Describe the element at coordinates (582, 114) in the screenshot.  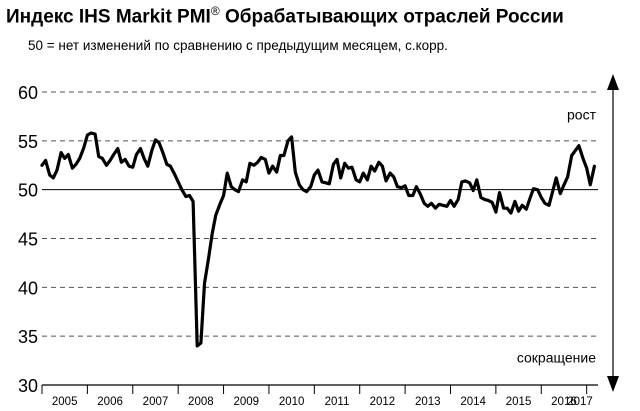
I see `annotation-growth: рост` at that location.